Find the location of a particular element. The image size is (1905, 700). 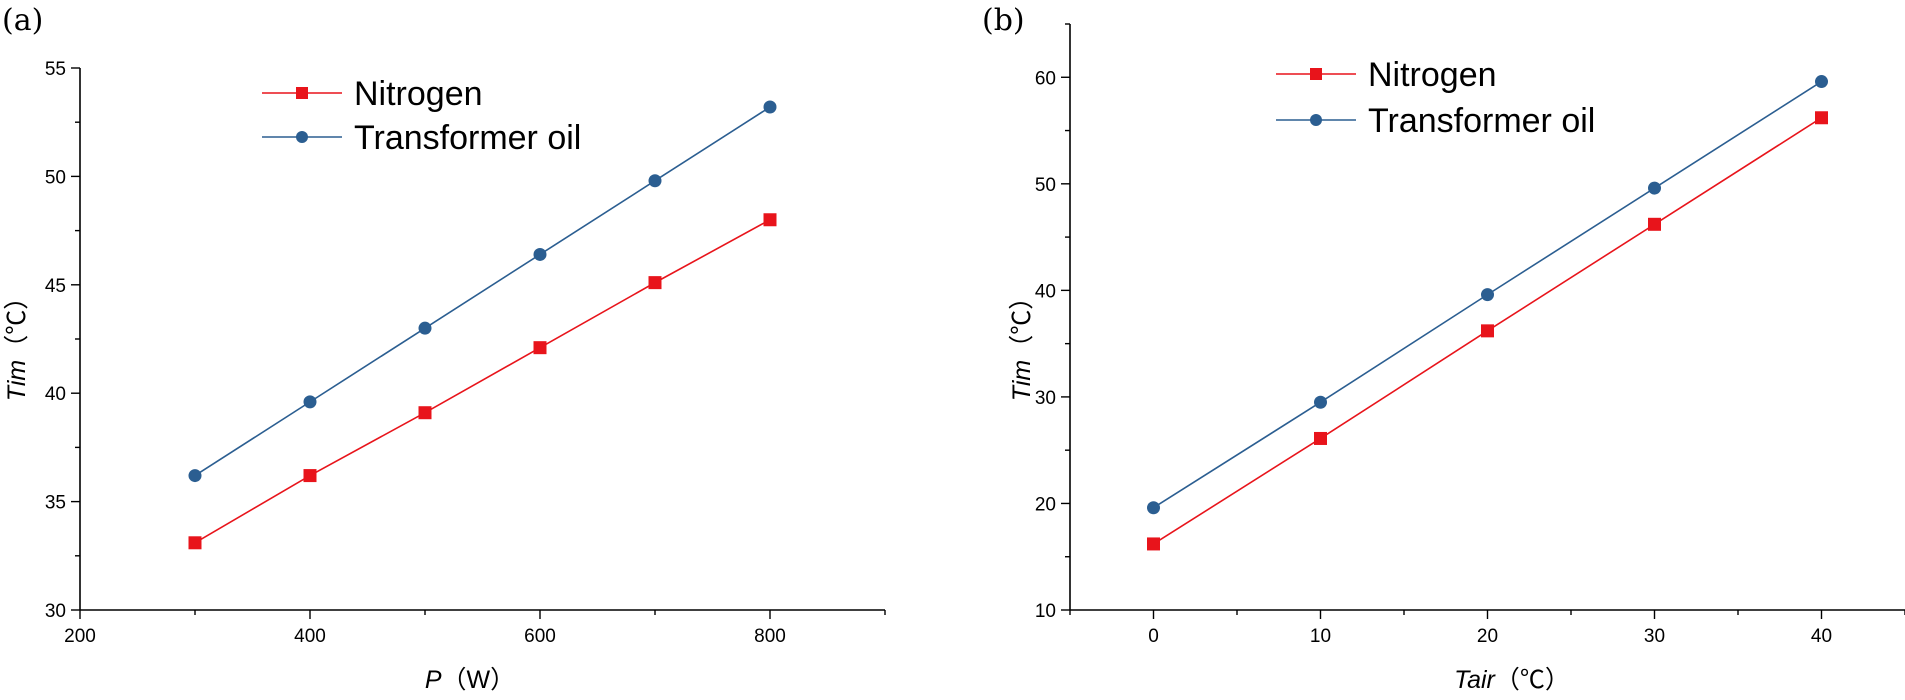

x-axis-label: Tair（℃） is located at coordinates (1512, 680).